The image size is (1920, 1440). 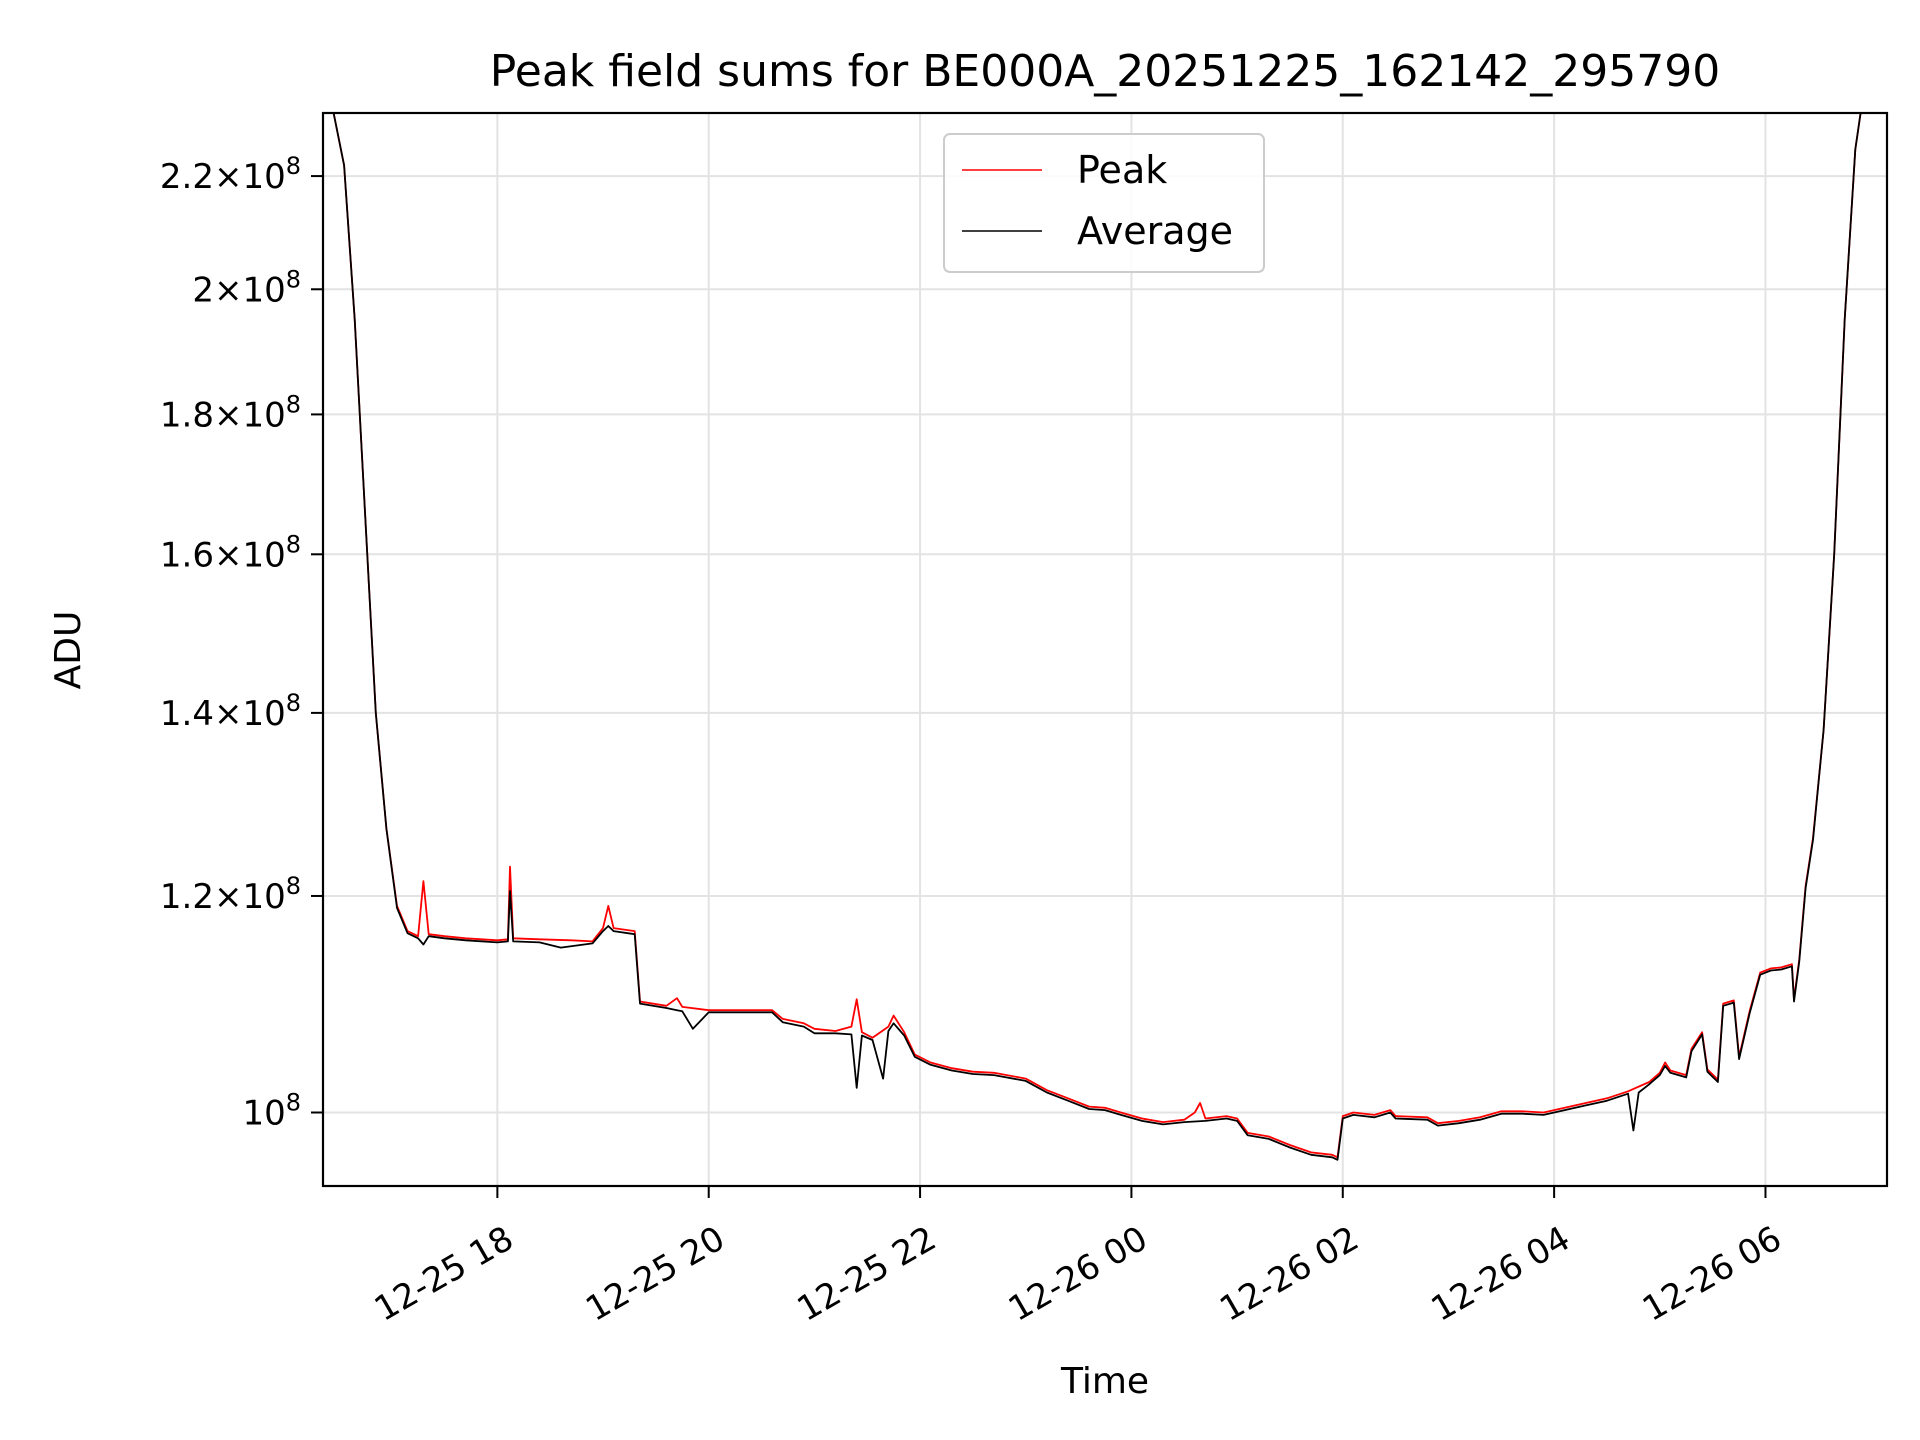 I want to click on y-tick-label: 2×108, so click(x=246, y=287).